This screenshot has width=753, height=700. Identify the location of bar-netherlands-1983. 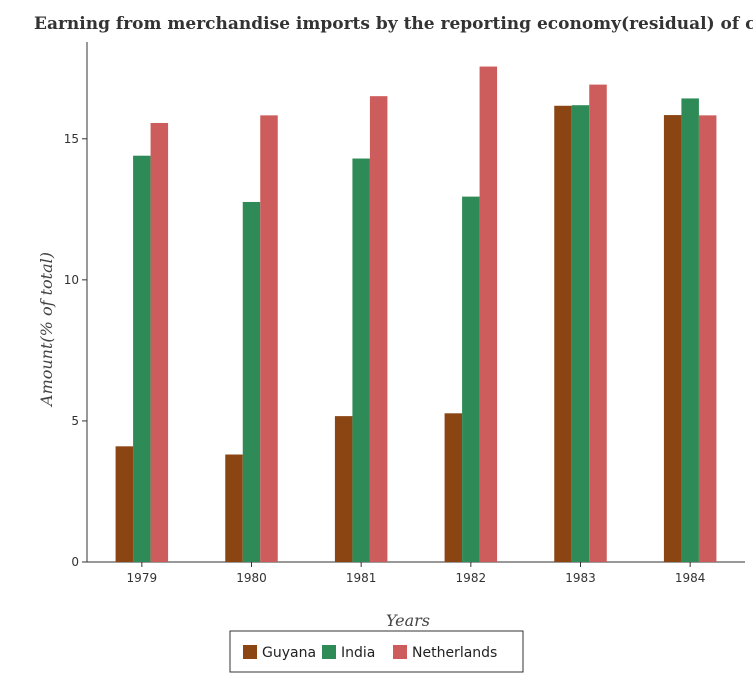
(598, 323).